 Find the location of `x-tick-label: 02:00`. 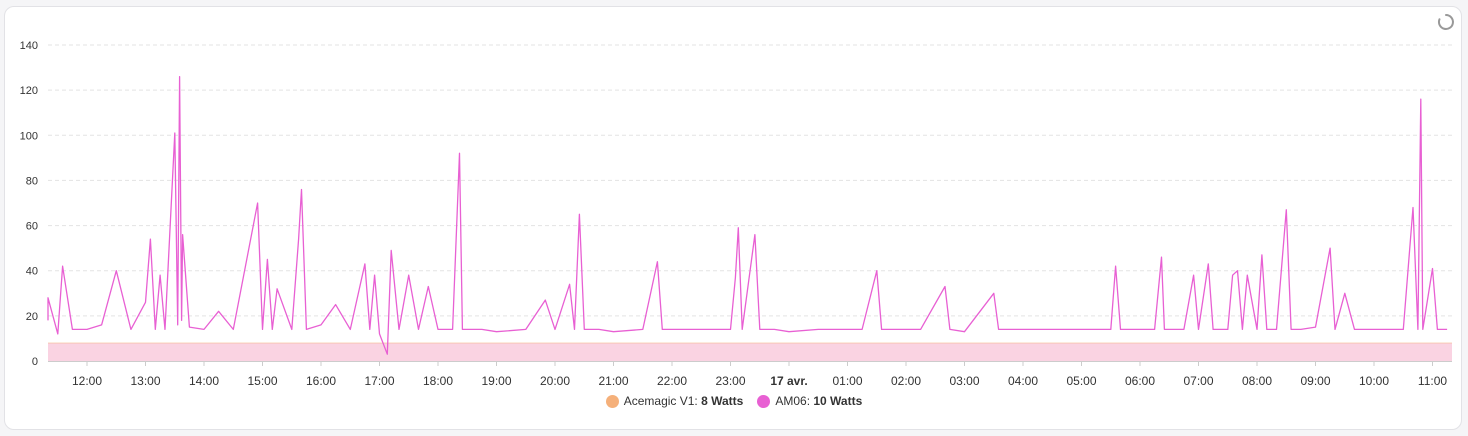

x-tick-label: 02:00 is located at coordinates (906, 381).